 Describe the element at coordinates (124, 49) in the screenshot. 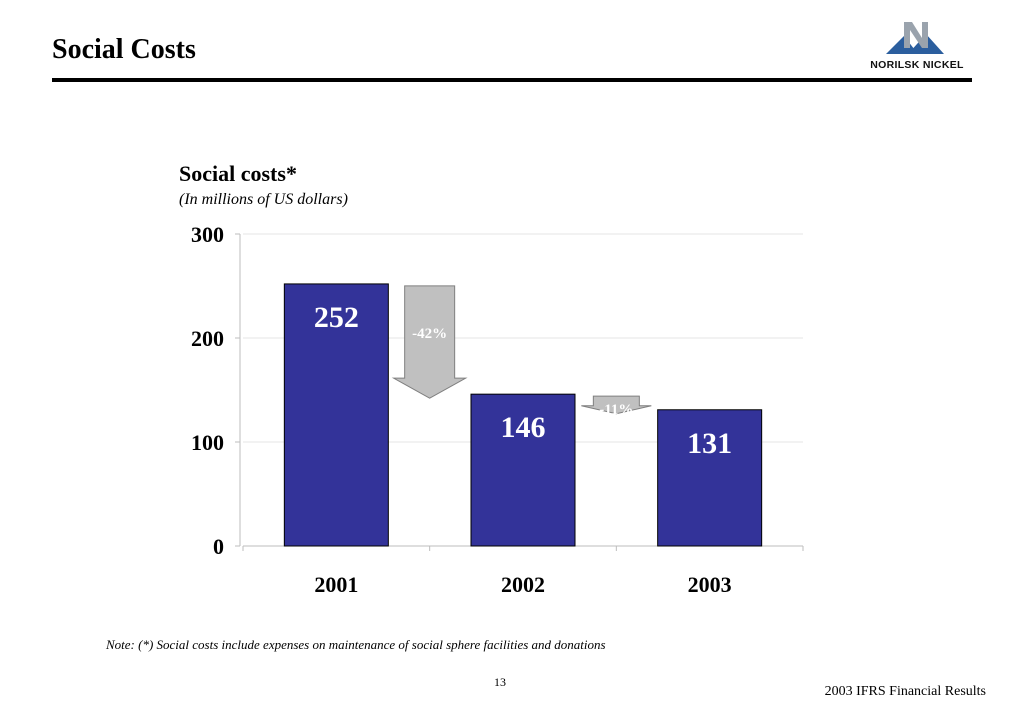

I see `slide-title: Social Costs` at that location.